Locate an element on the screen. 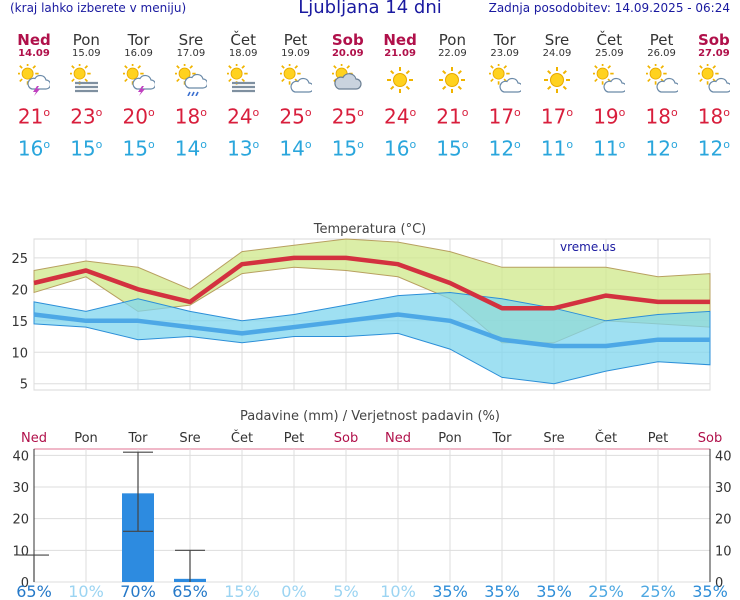  y-tick-label-left: 20 is located at coordinates (20, 520).